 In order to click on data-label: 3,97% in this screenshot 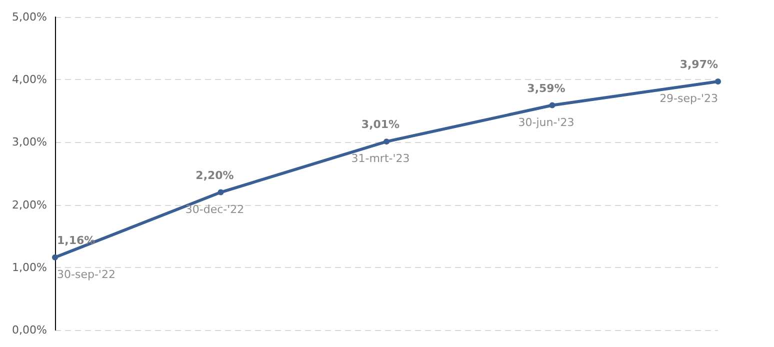, I will do `click(699, 64)`.